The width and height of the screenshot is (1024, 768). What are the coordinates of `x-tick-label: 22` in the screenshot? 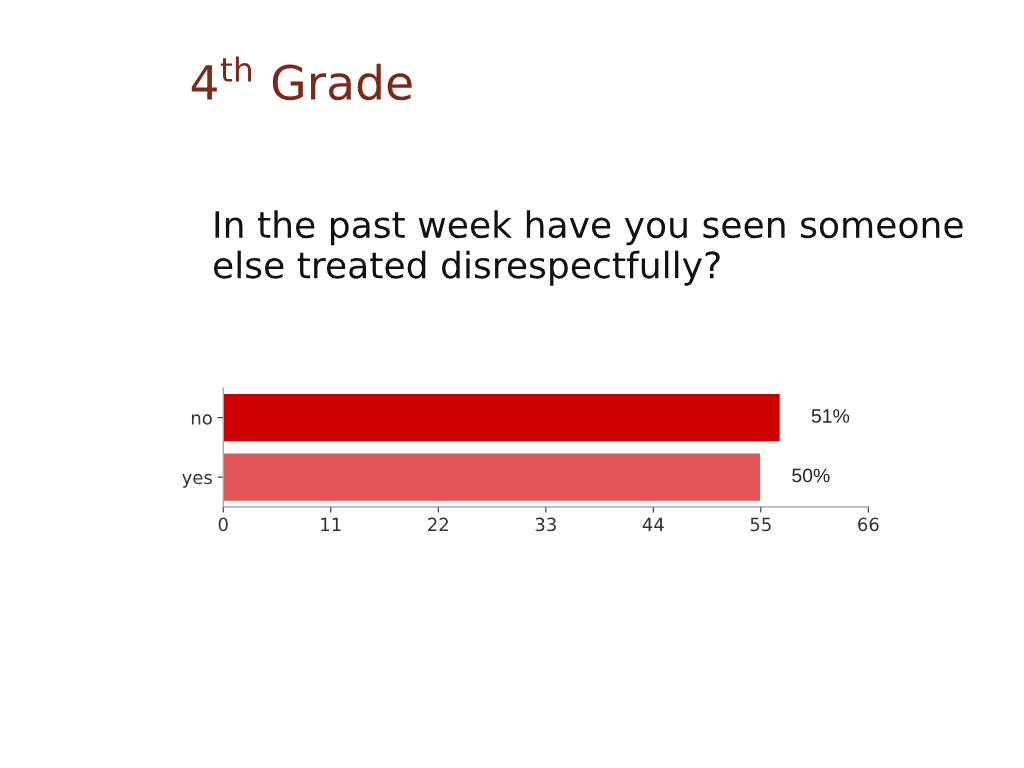 It's located at (438, 524).